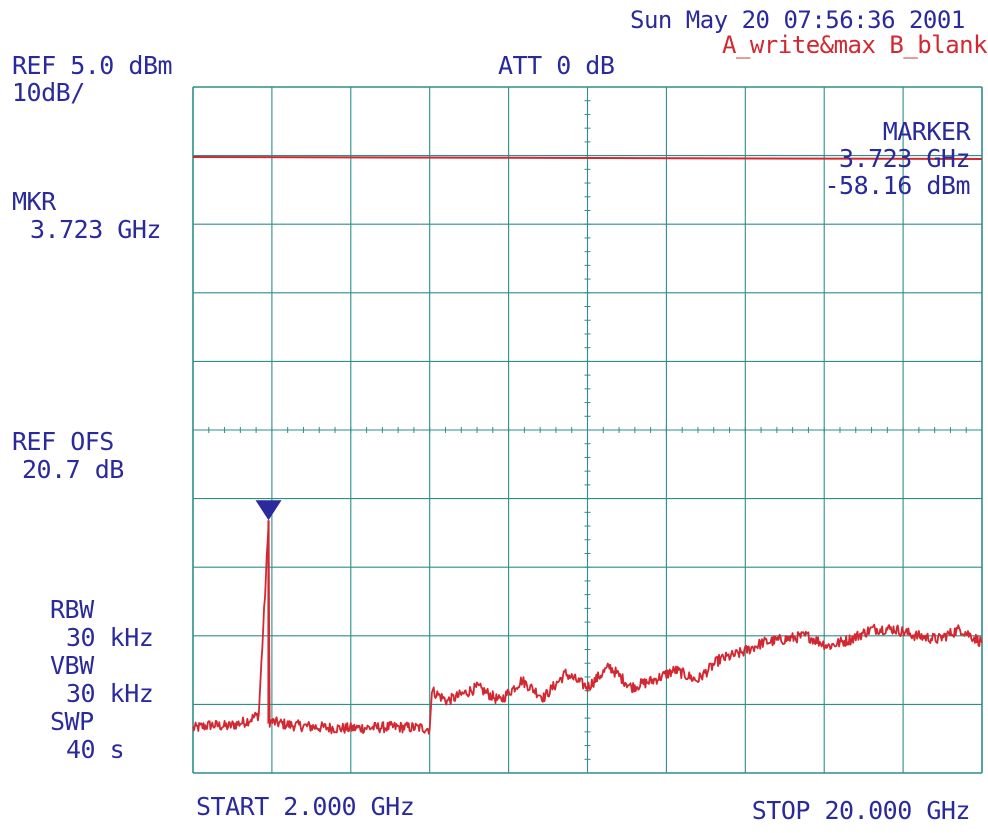 Image resolution: width=988 pixels, height=833 pixels. I want to click on marker-title: MARKER, so click(926, 131).